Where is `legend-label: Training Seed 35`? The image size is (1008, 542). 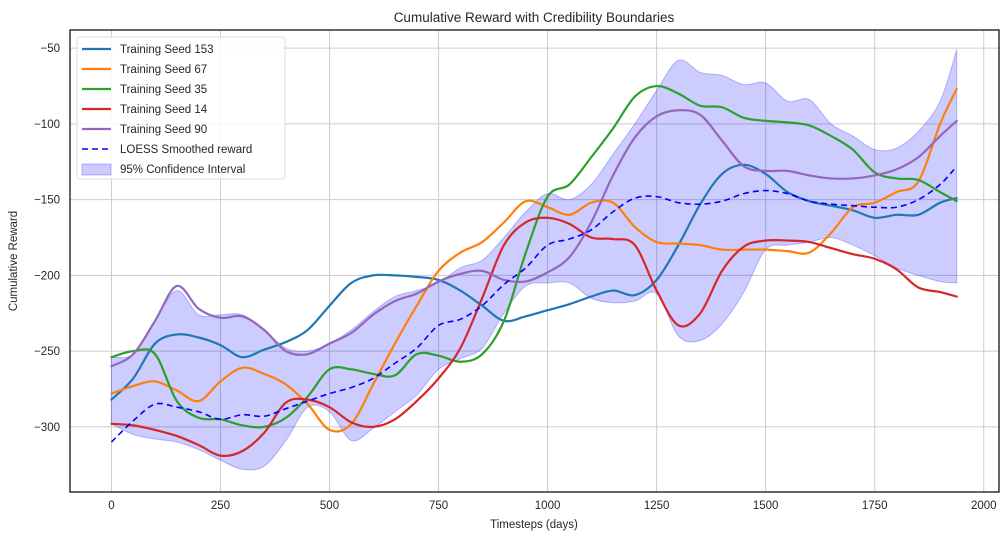 legend-label: Training Seed 35 is located at coordinates (163, 90).